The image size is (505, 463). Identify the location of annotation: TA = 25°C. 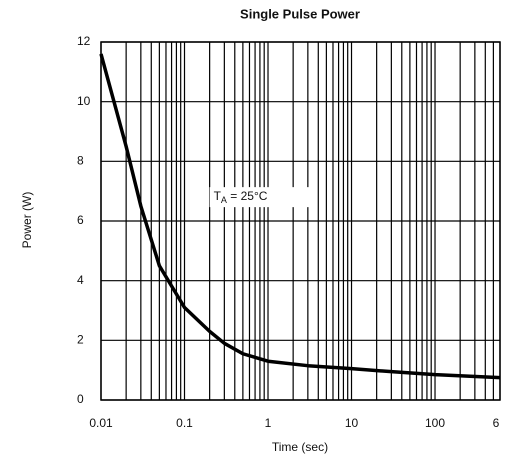
(241, 197).